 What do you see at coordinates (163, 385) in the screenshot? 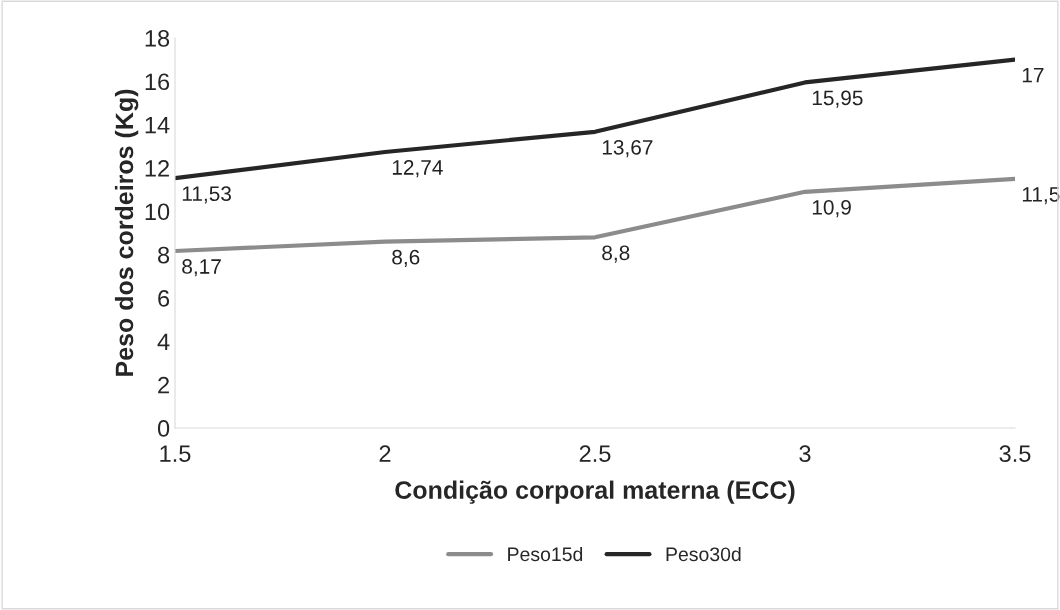
I see `y-tick-label: 2` at bounding box center [163, 385].